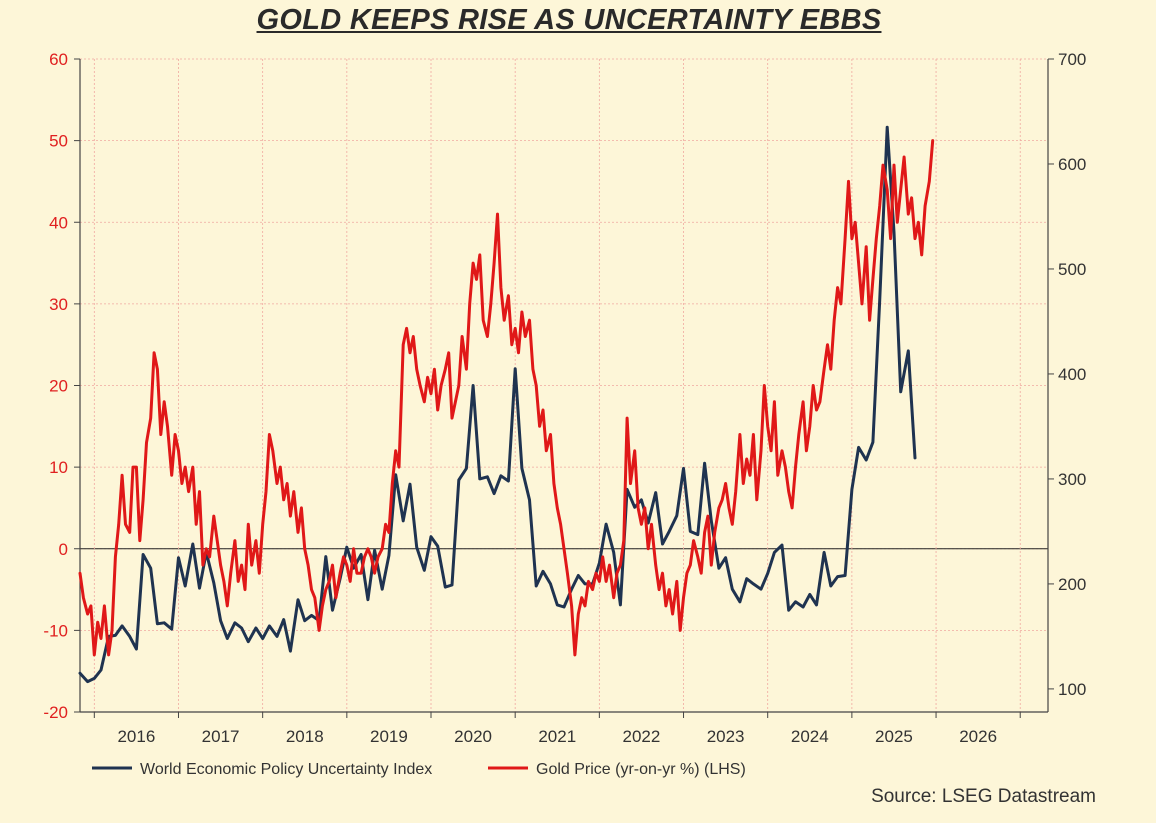 This screenshot has width=1156, height=823. What do you see at coordinates (557, 736) in the screenshot?
I see `x-tick-label: 2021` at bounding box center [557, 736].